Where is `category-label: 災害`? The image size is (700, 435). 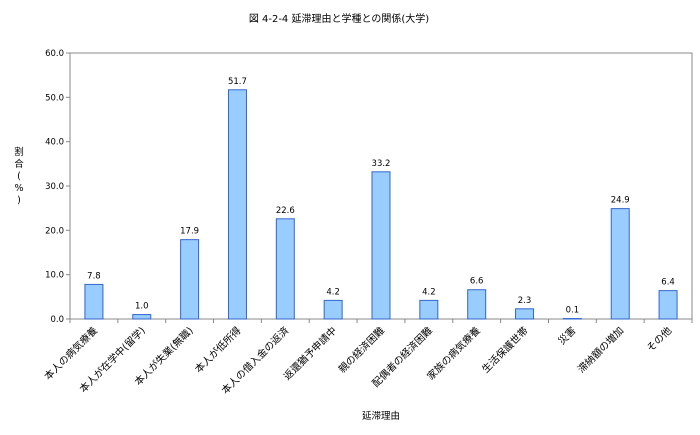
category-label: 災害 is located at coordinates (566, 335).